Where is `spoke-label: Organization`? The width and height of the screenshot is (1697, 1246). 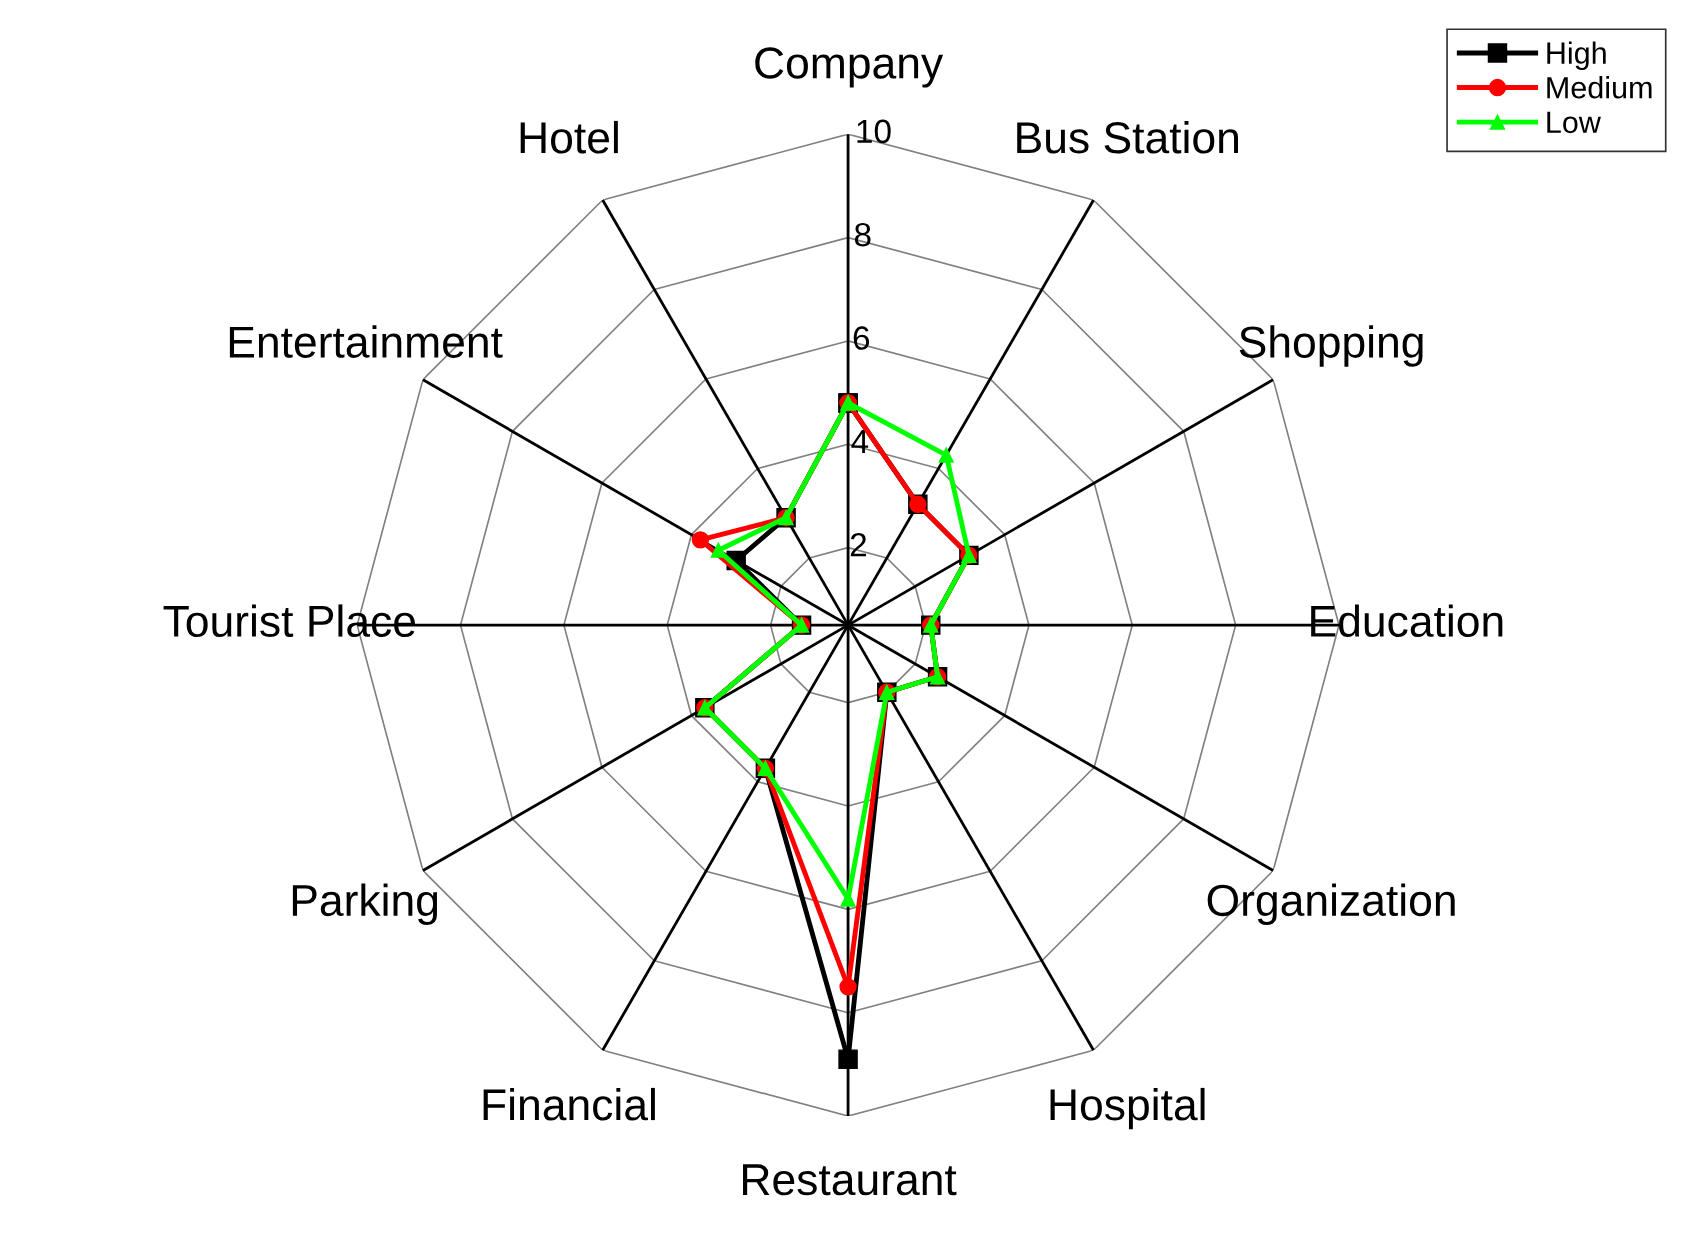
spoke-label: Organization is located at coordinates (1331, 904).